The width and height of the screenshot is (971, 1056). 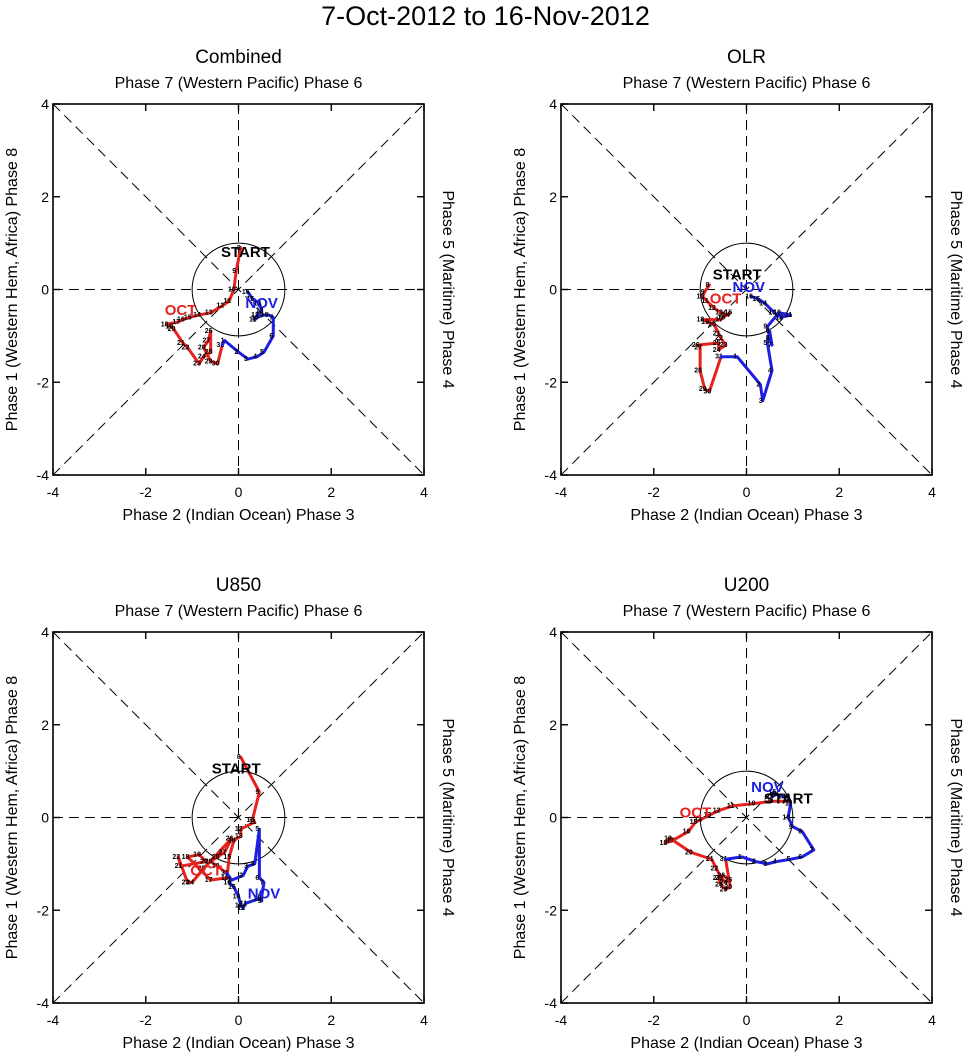 I want to click on day-label: 17, so click(x=670, y=841).